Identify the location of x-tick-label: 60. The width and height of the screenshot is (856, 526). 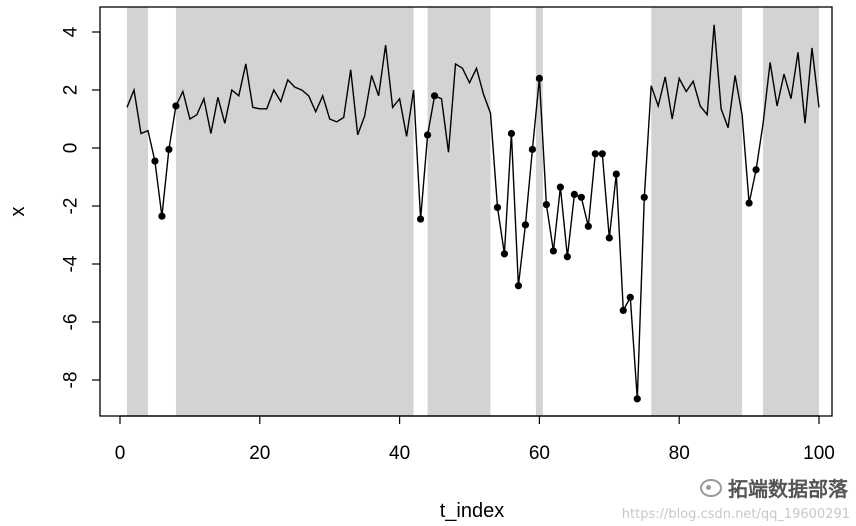
(539, 453).